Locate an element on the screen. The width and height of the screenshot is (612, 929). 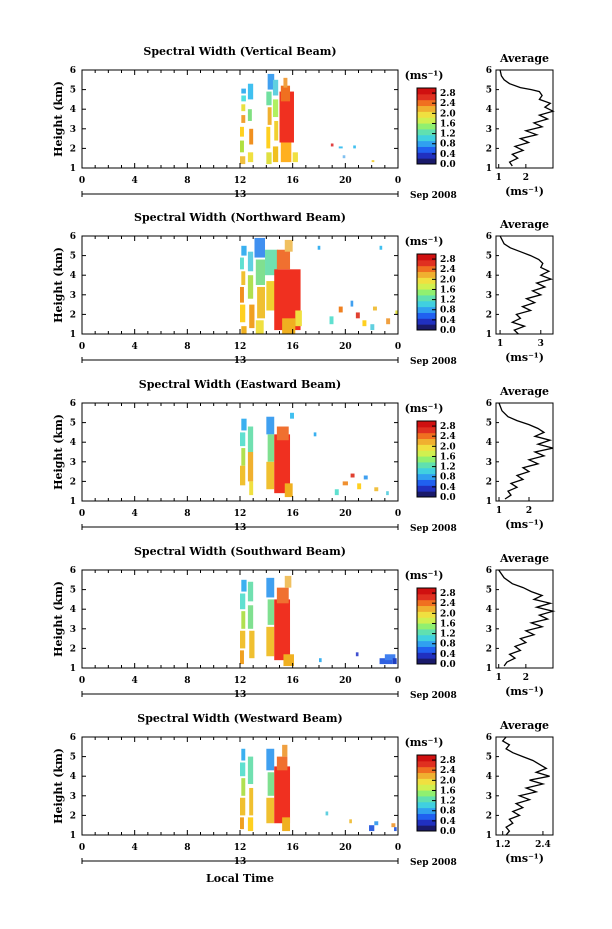
y-tick-label: 3 is located at coordinates (73, 130).